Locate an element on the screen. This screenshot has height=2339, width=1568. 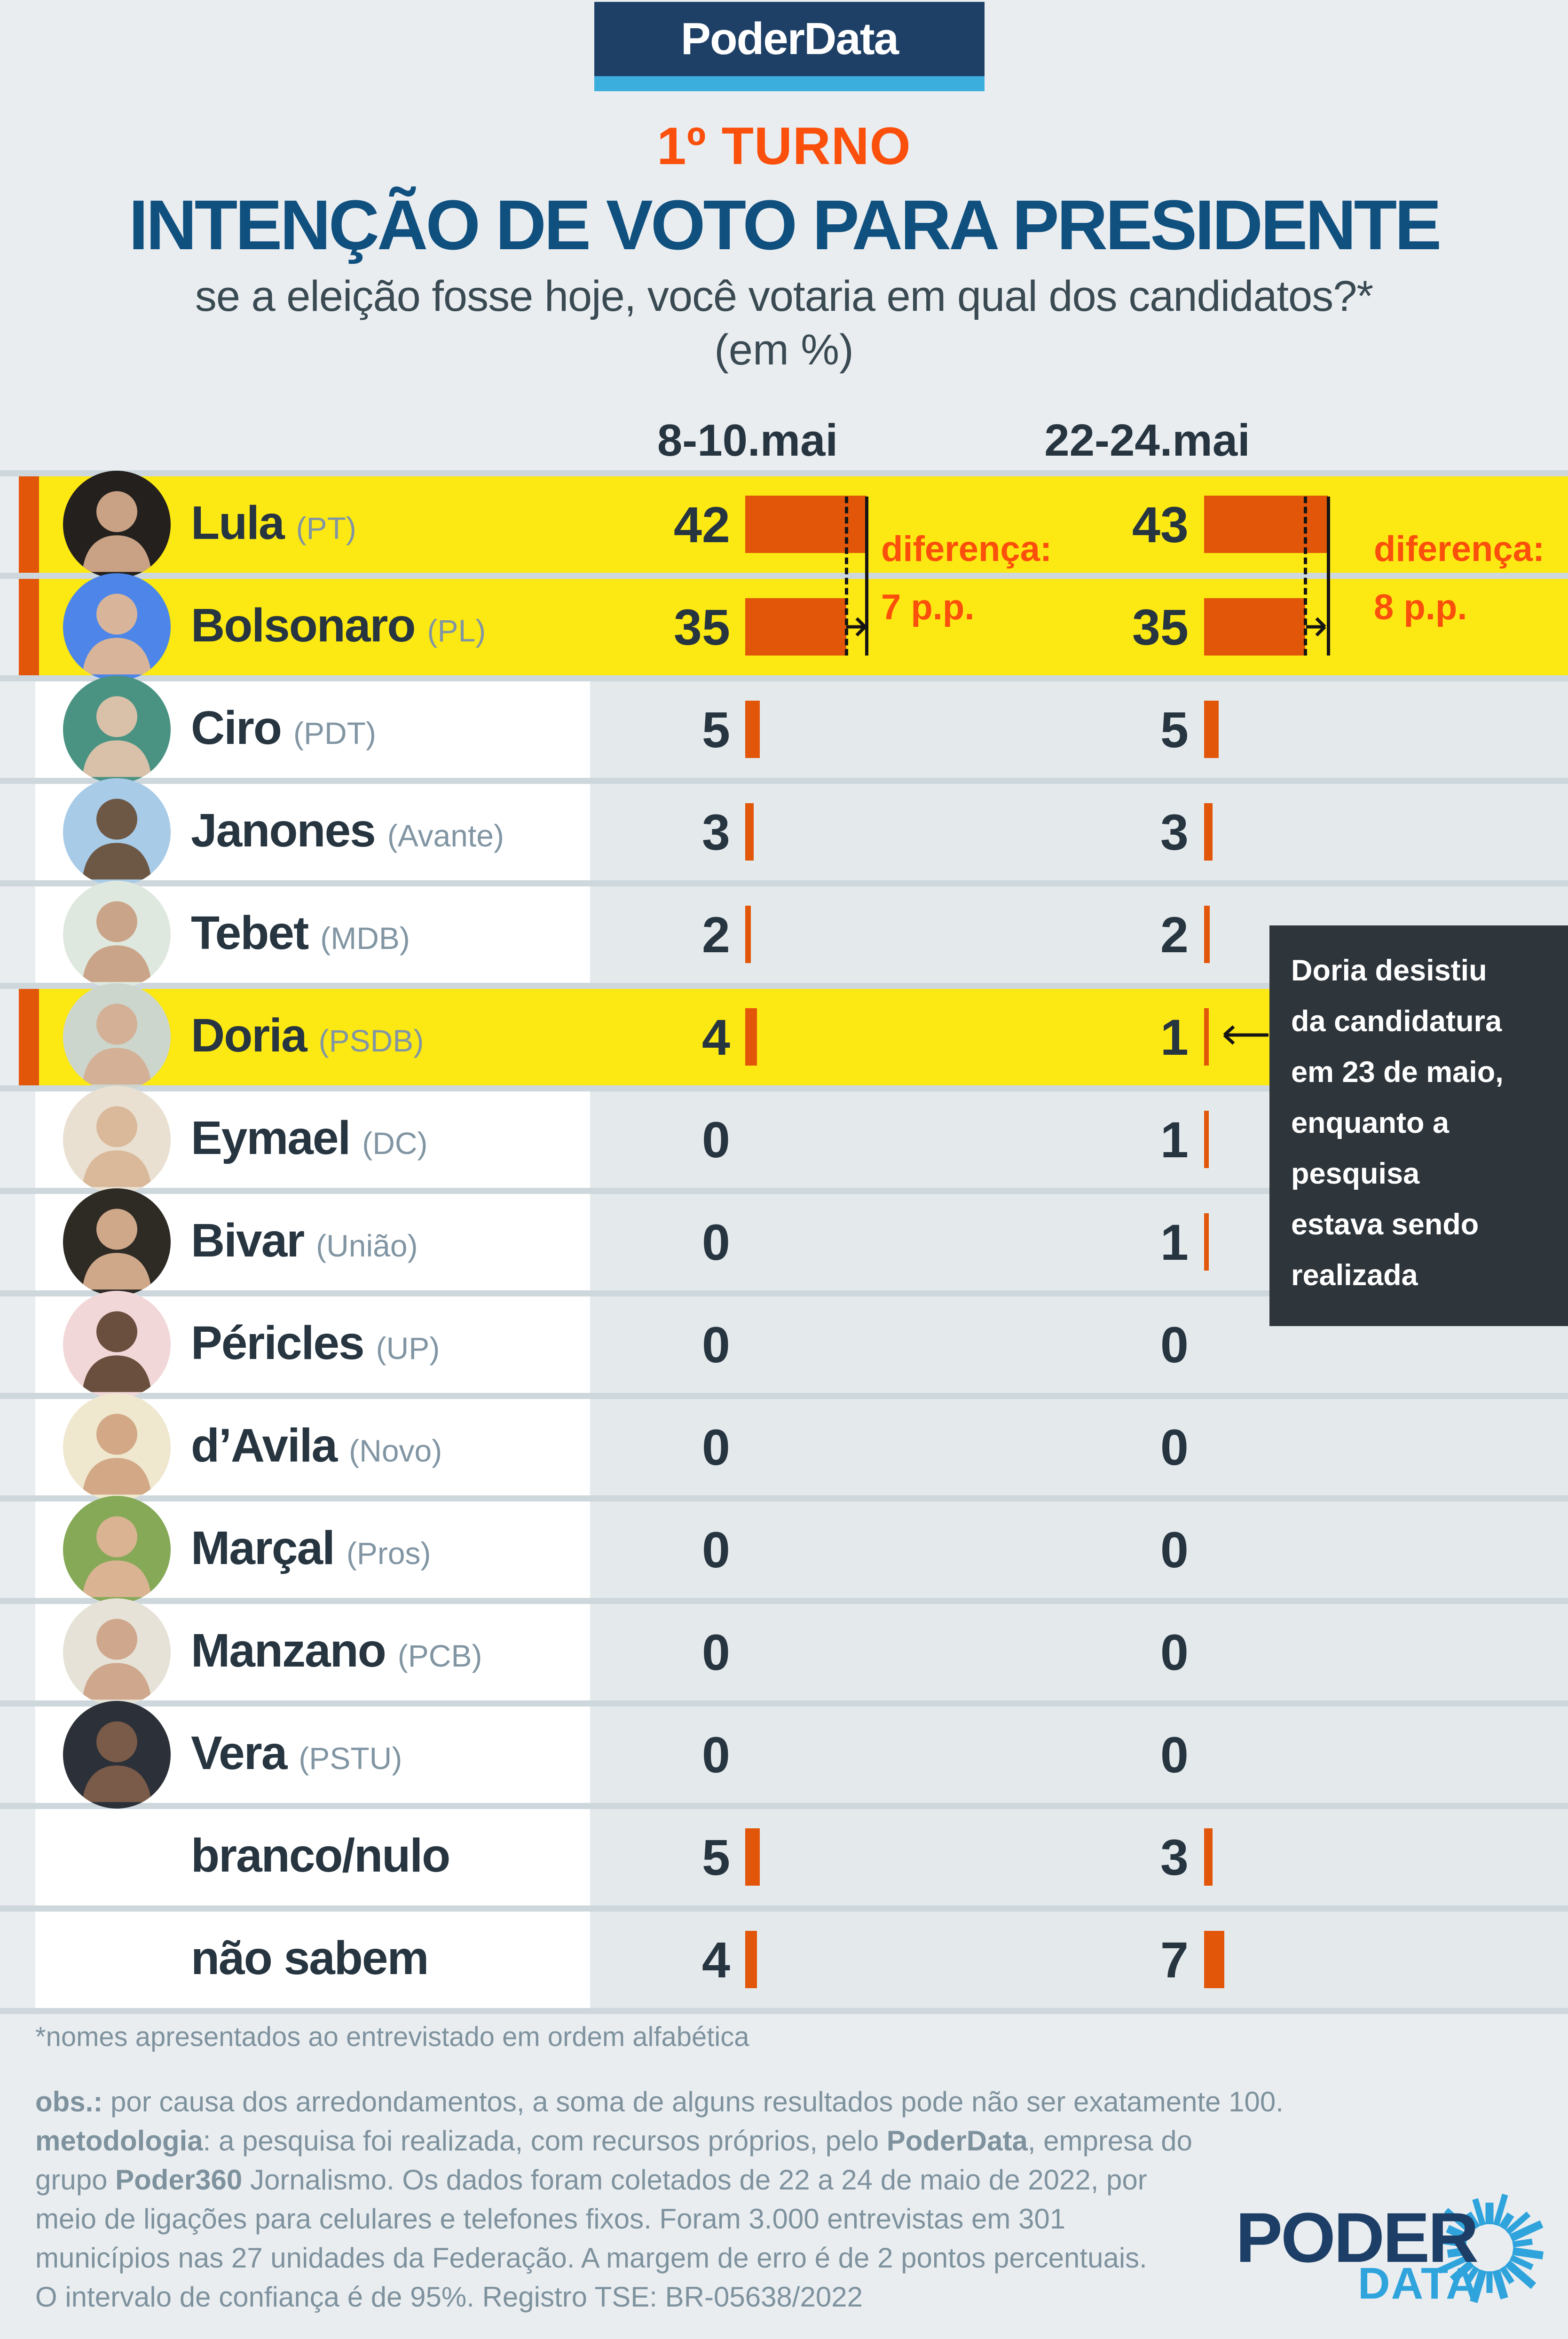
candidate-label: Tebet (MDB) is located at coordinates (300, 933).